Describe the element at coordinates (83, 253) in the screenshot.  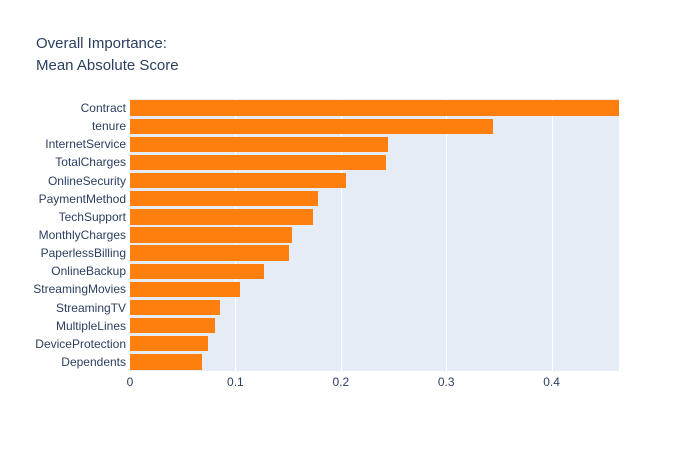
I see `y-tick-label: PaperlessBilling` at that location.